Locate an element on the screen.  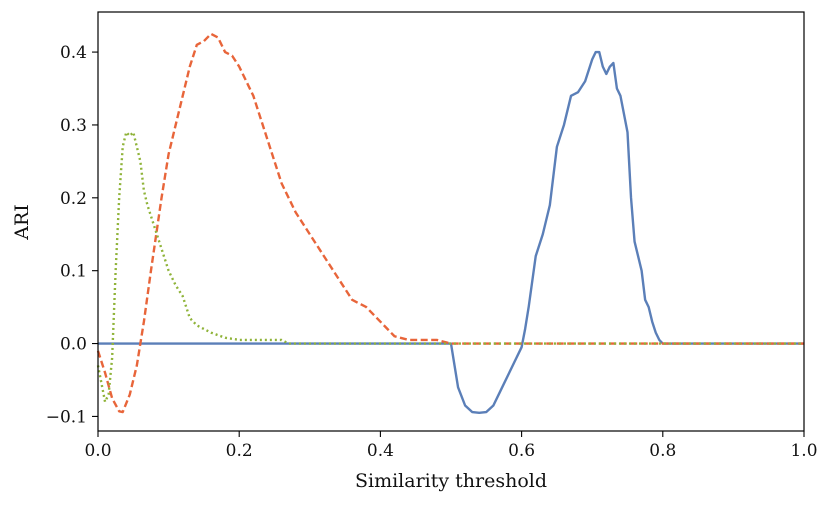
x-tick-label: 0.6 is located at coordinates (521, 451).